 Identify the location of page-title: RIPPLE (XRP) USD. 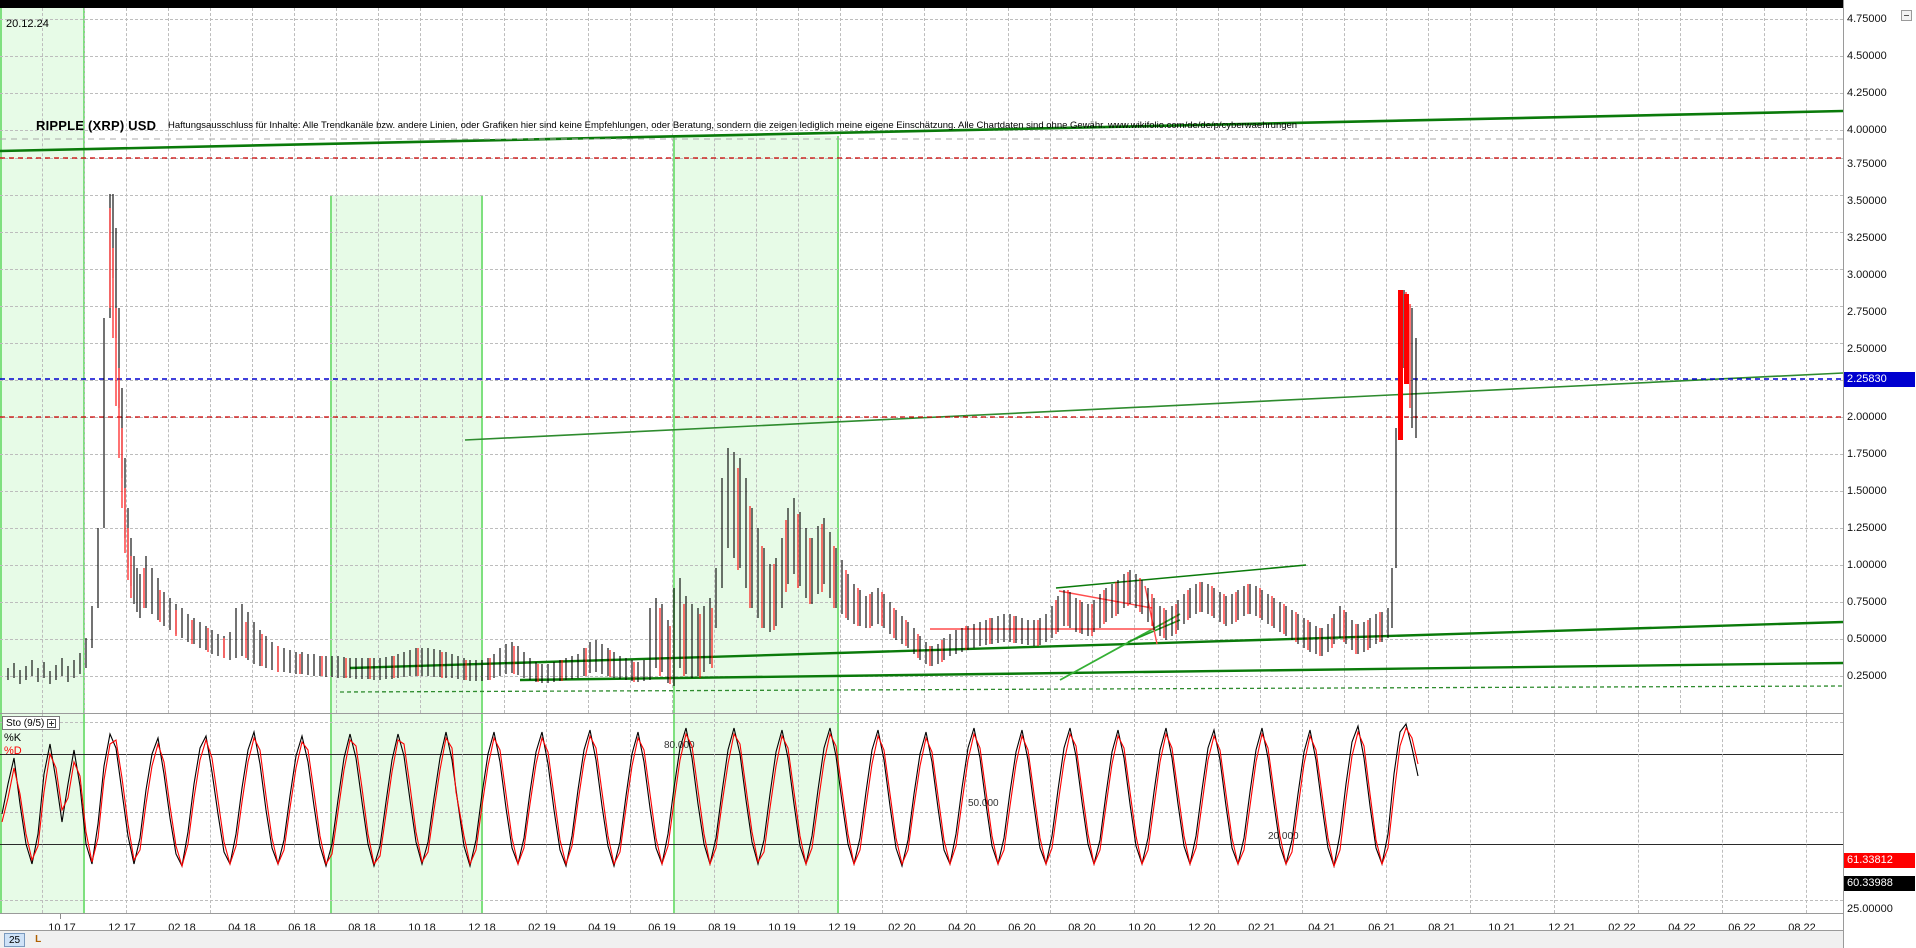
(96, 125).